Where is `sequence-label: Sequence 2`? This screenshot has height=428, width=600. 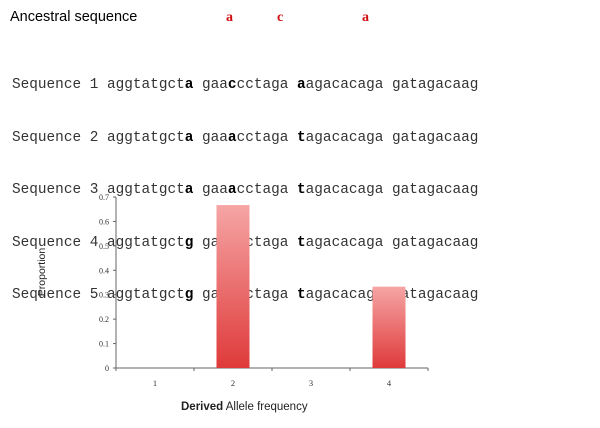
sequence-label: Sequence 2 is located at coordinates (55, 137).